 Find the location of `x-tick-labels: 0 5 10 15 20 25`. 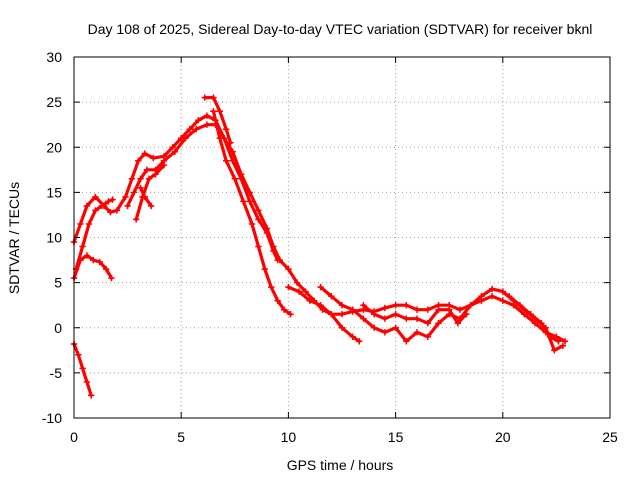

x-tick-labels: 0 5 10 15 20 25 is located at coordinates (344, 437).